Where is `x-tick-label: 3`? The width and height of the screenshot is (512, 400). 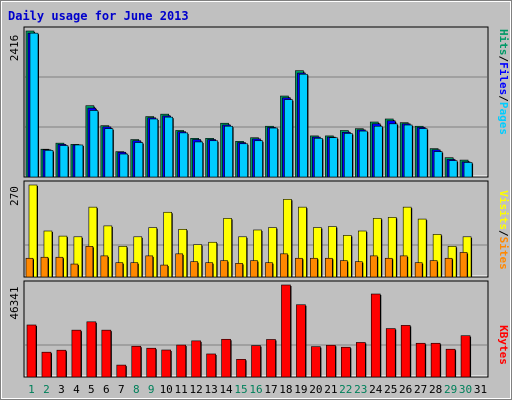 x-tick-label: 3 is located at coordinates (61, 389).